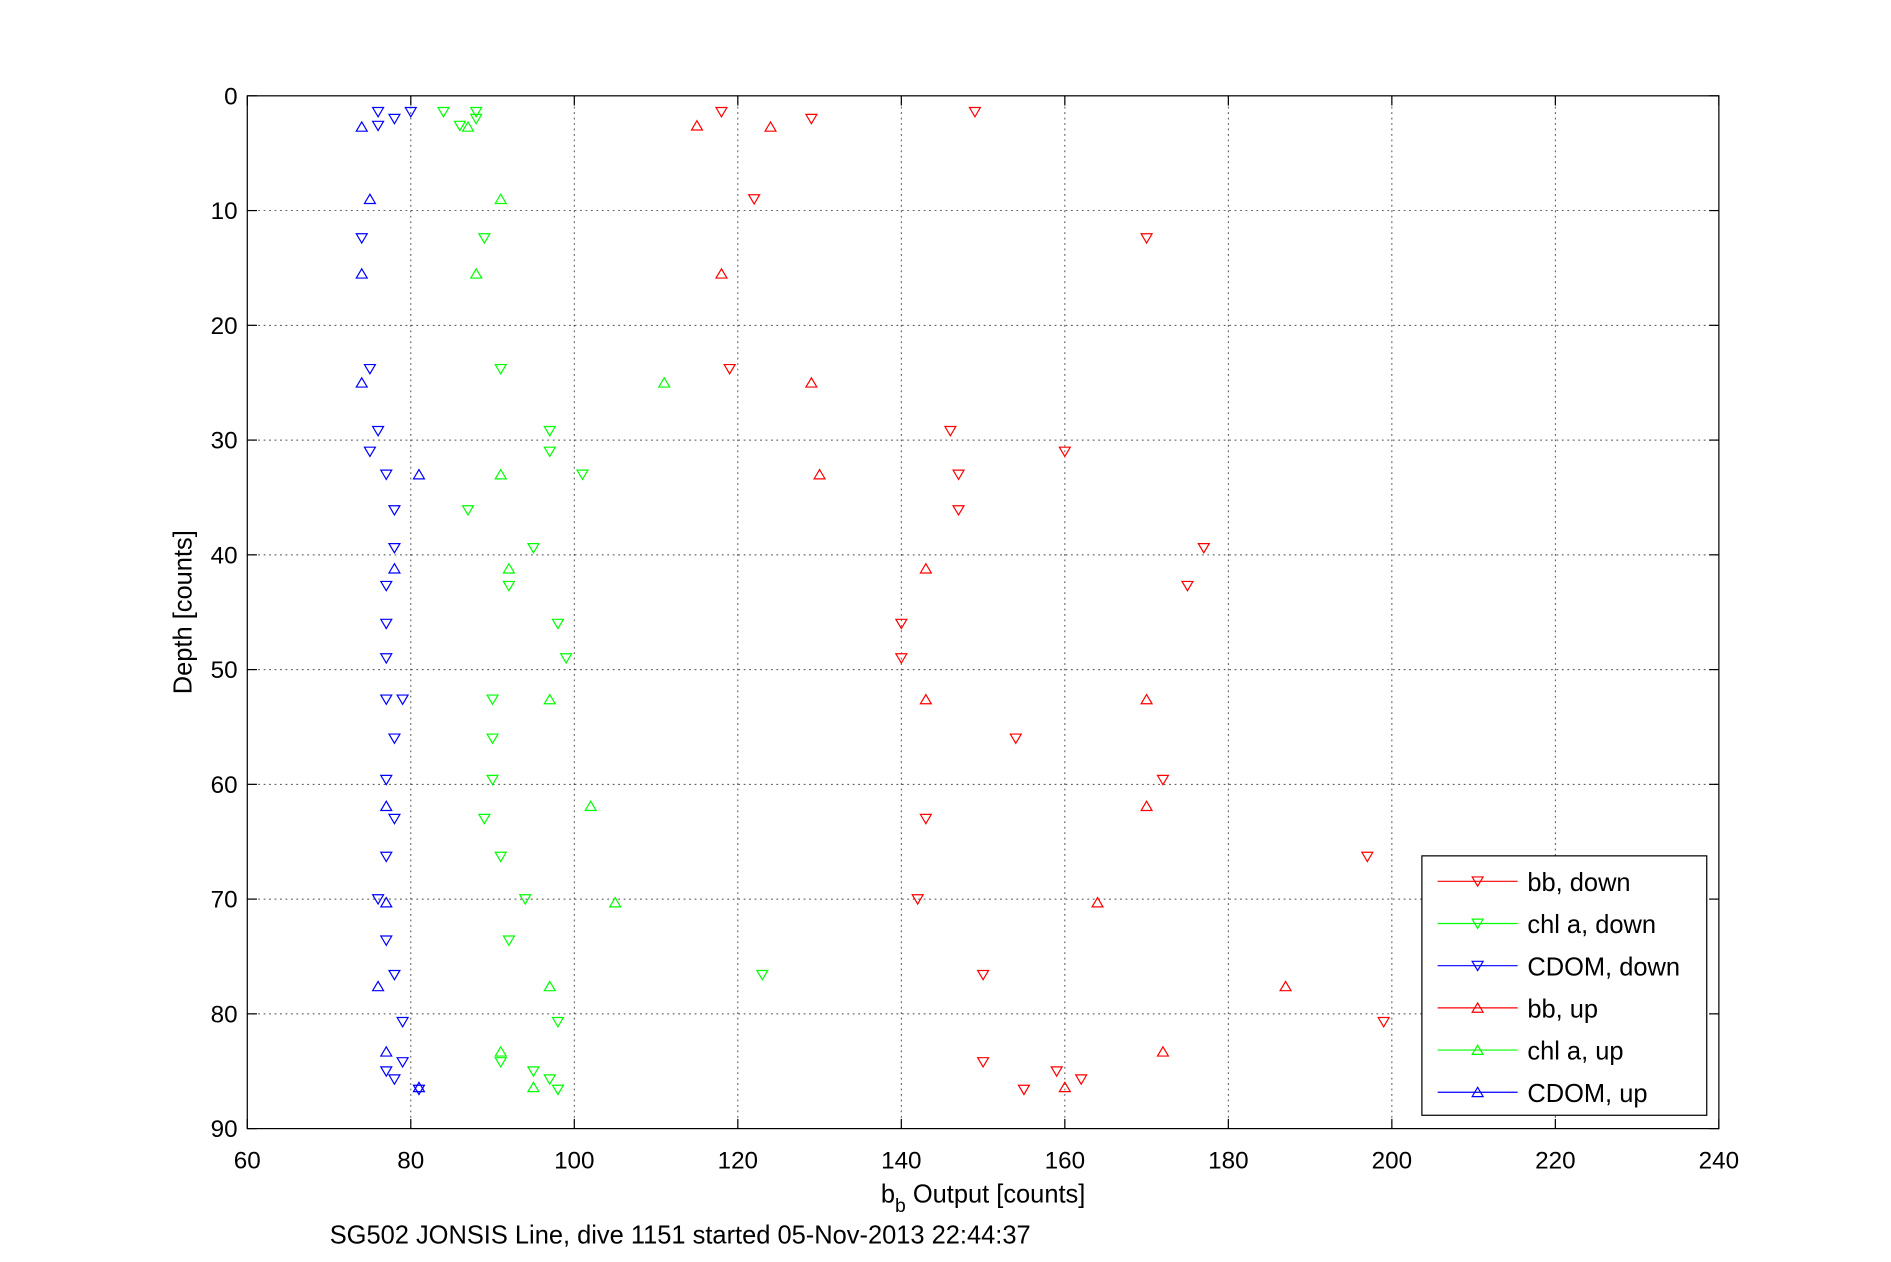 The image size is (1891, 1262). What do you see at coordinates (1534, 883) in the screenshot?
I see `legend-entry: bb, down` at bounding box center [1534, 883].